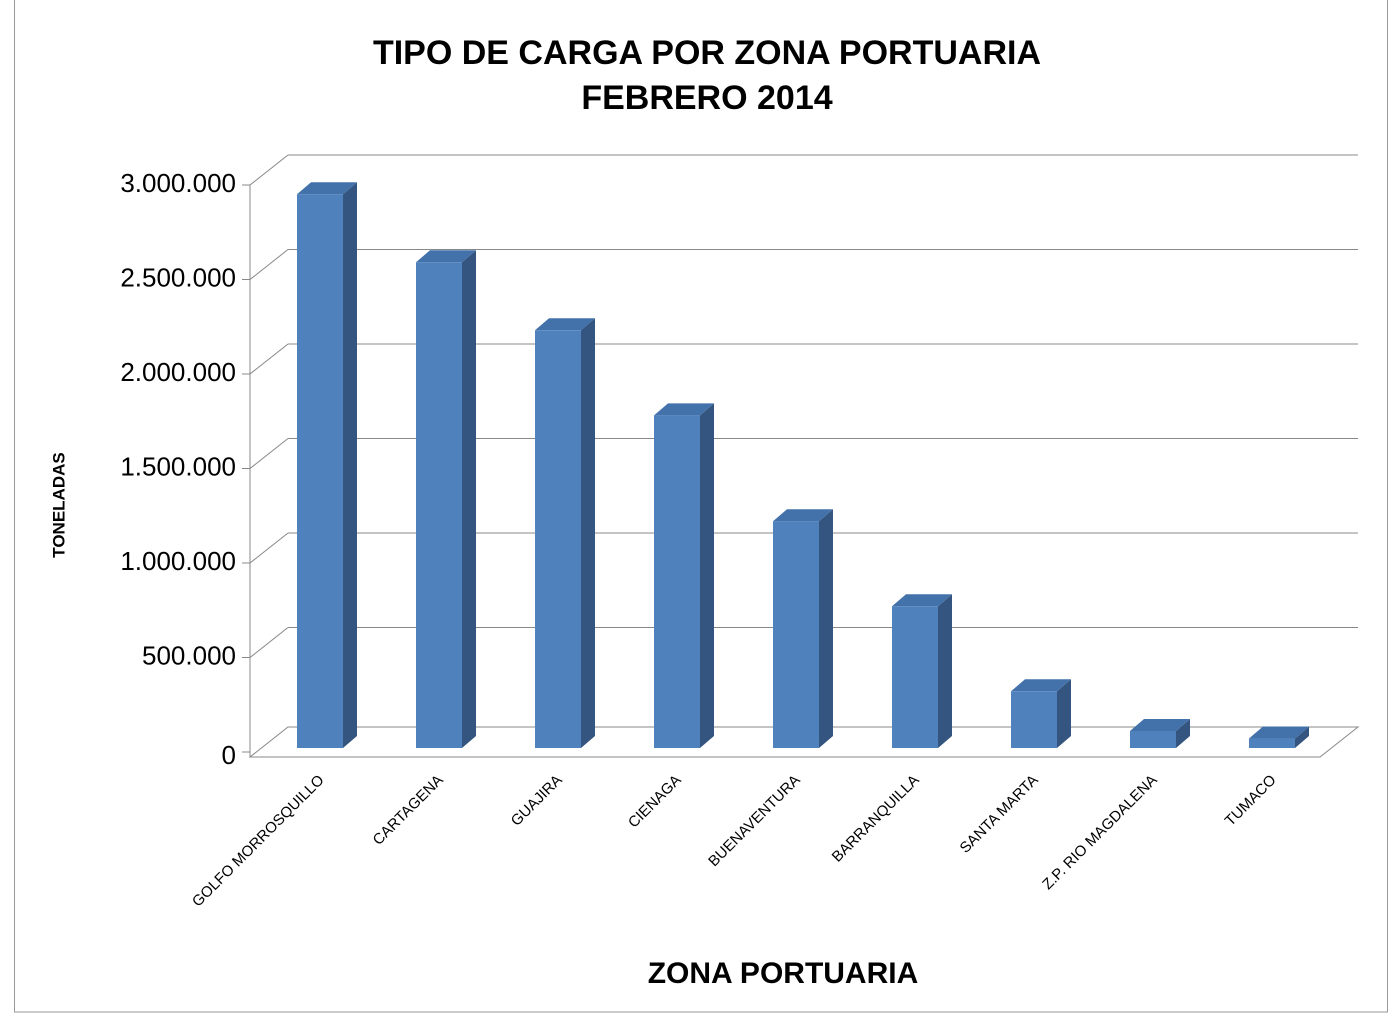  I want to click on x-tick-label: TUMACO, so click(1251, 801).